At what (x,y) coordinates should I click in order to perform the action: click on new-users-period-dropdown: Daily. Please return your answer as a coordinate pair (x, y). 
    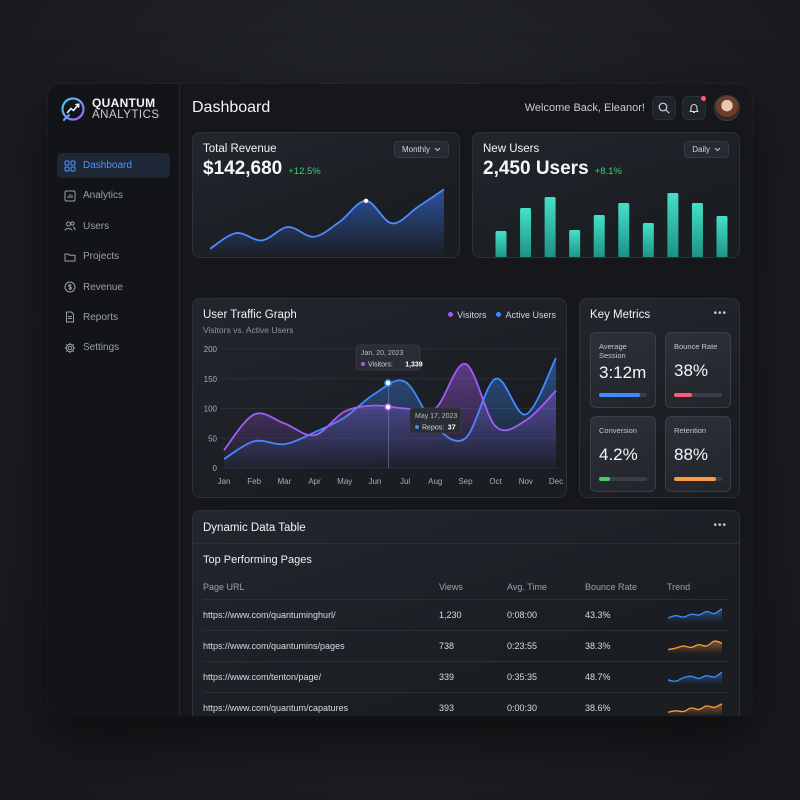
    Looking at the image, I should click on (706, 149).